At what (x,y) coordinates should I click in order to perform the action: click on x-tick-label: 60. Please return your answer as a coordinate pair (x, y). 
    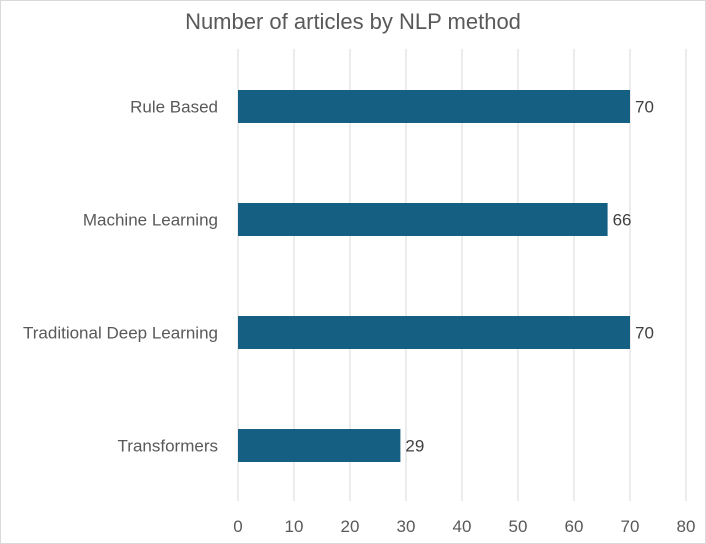
    Looking at the image, I should click on (574, 526).